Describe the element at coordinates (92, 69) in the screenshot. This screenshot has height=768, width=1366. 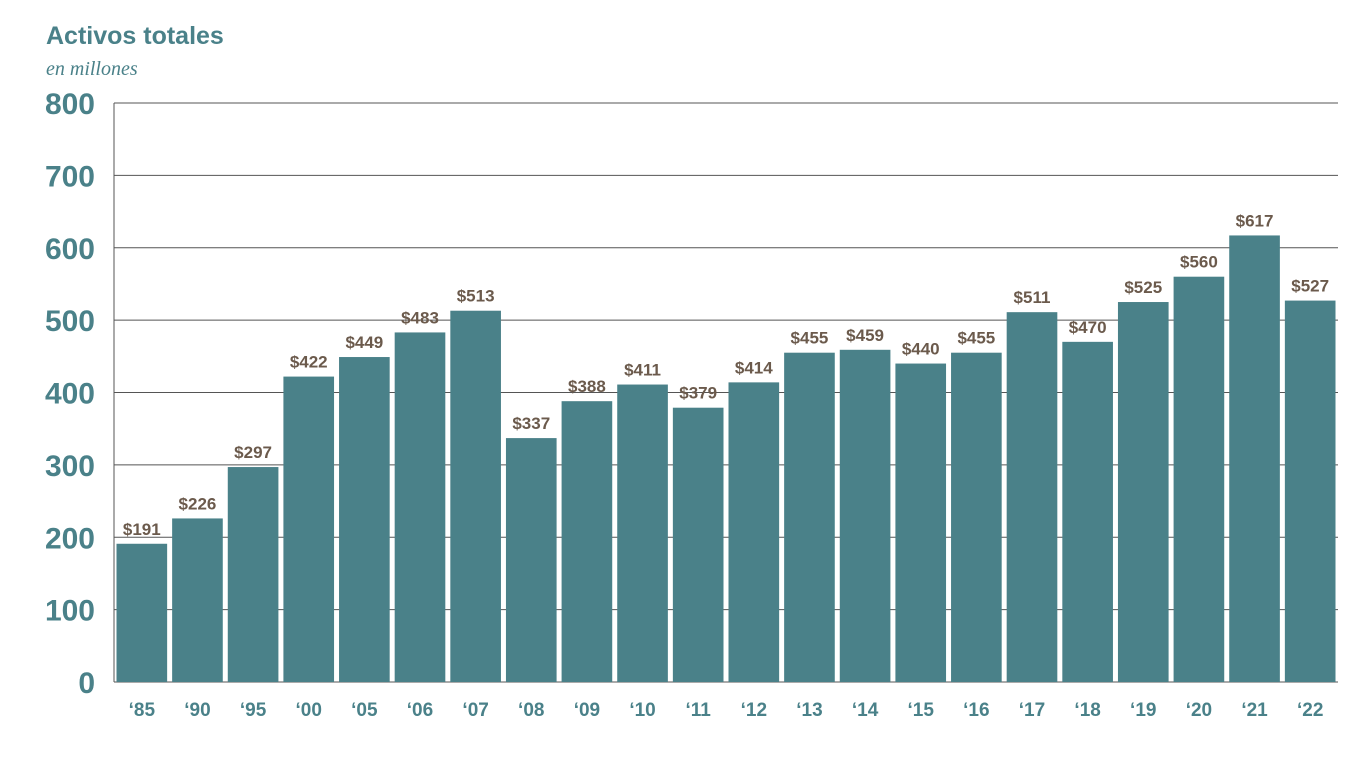
I see `chart-subtitle: en millones` at that location.